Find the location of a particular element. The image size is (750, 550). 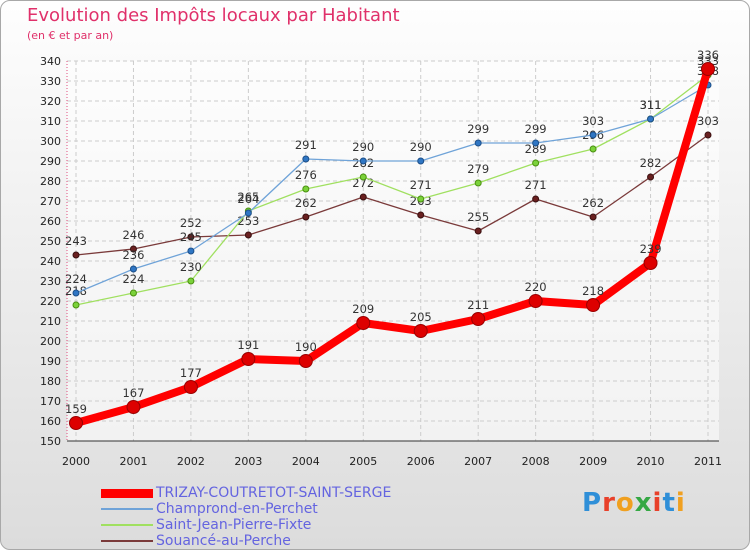

data-label: 167 is located at coordinates (133, 393).